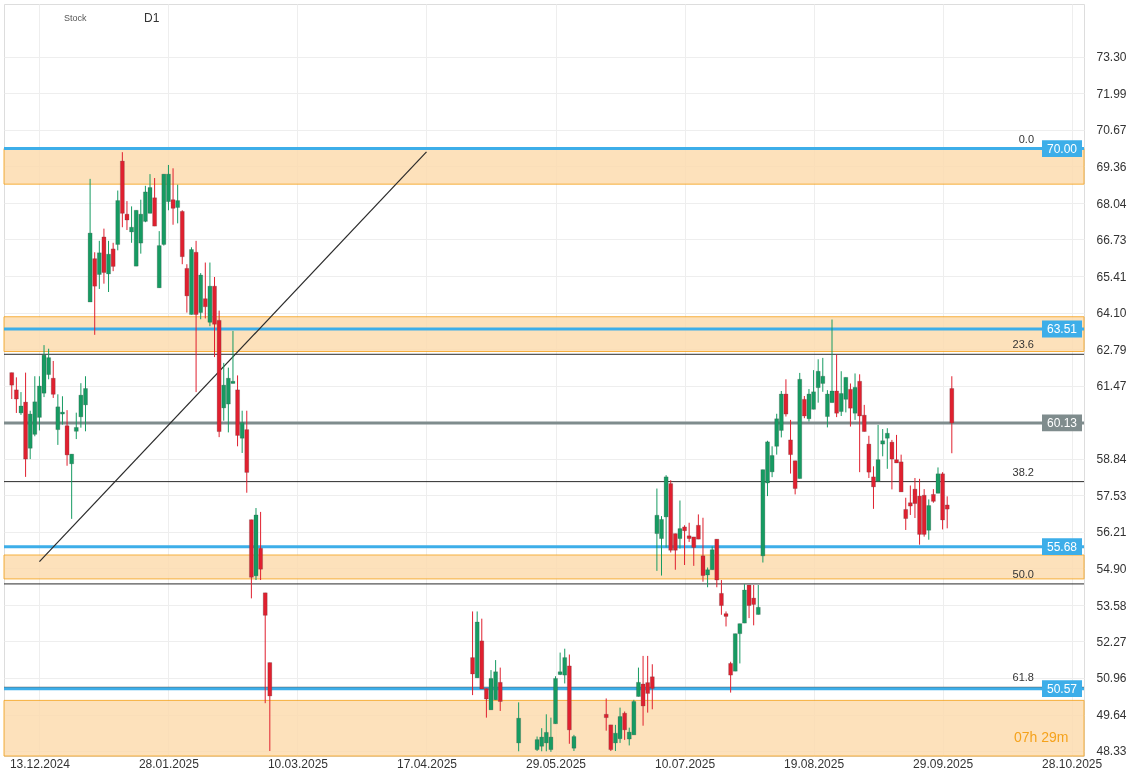 The height and width of the screenshot is (779, 1144). What do you see at coordinates (1023, 471) in the screenshot?
I see `annotation: 38.2` at bounding box center [1023, 471].